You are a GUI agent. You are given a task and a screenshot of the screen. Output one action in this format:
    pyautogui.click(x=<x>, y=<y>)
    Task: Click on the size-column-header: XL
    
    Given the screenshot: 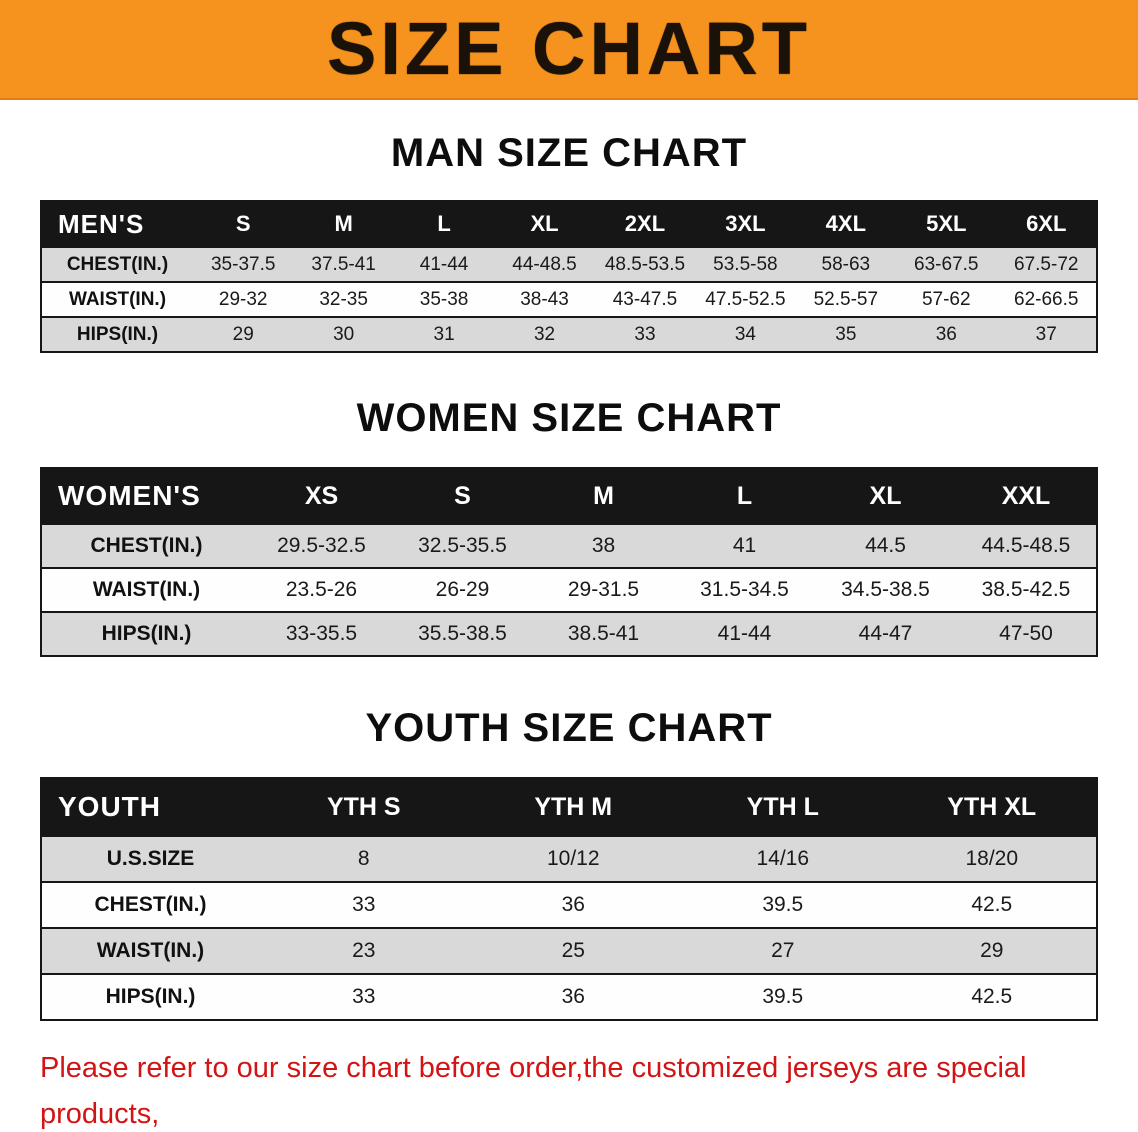 What is the action you would take?
    pyautogui.click(x=885, y=496)
    